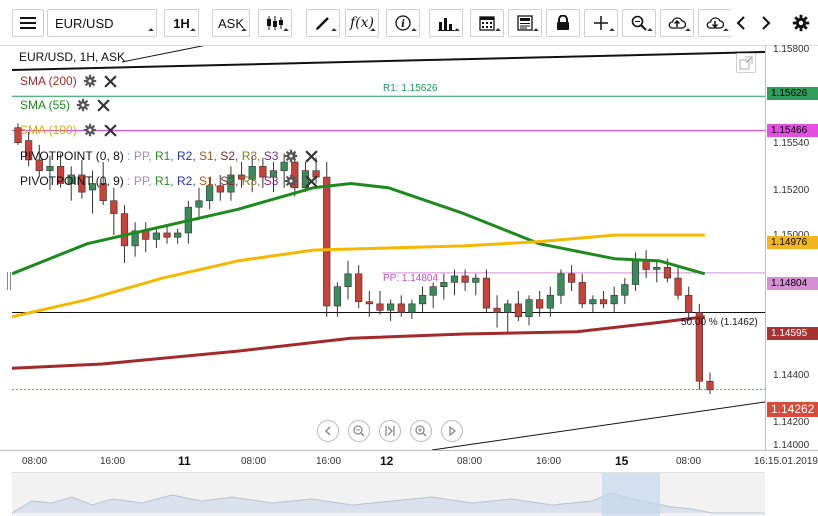  Describe the element at coordinates (68, 81) in the screenshot. I see `legend-sma-200: SMA (200)` at that location.